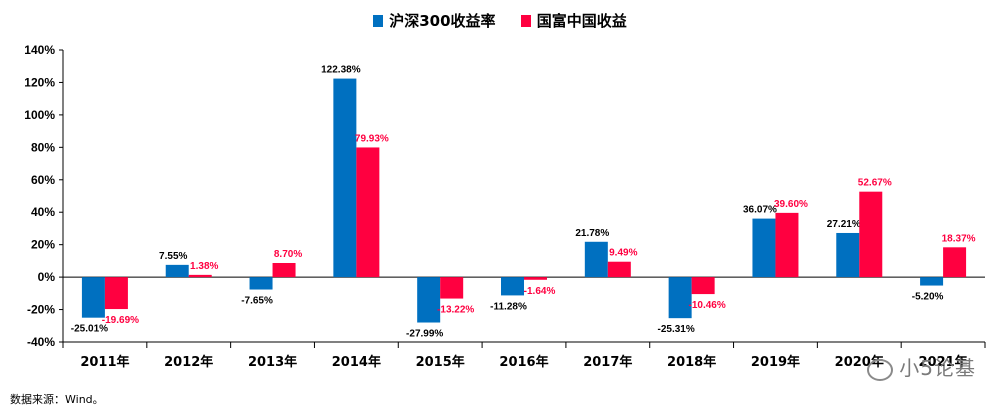 The width and height of the screenshot is (1000, 411). I want to click on data-label-guofu: 8.70%, so click(288, 254).